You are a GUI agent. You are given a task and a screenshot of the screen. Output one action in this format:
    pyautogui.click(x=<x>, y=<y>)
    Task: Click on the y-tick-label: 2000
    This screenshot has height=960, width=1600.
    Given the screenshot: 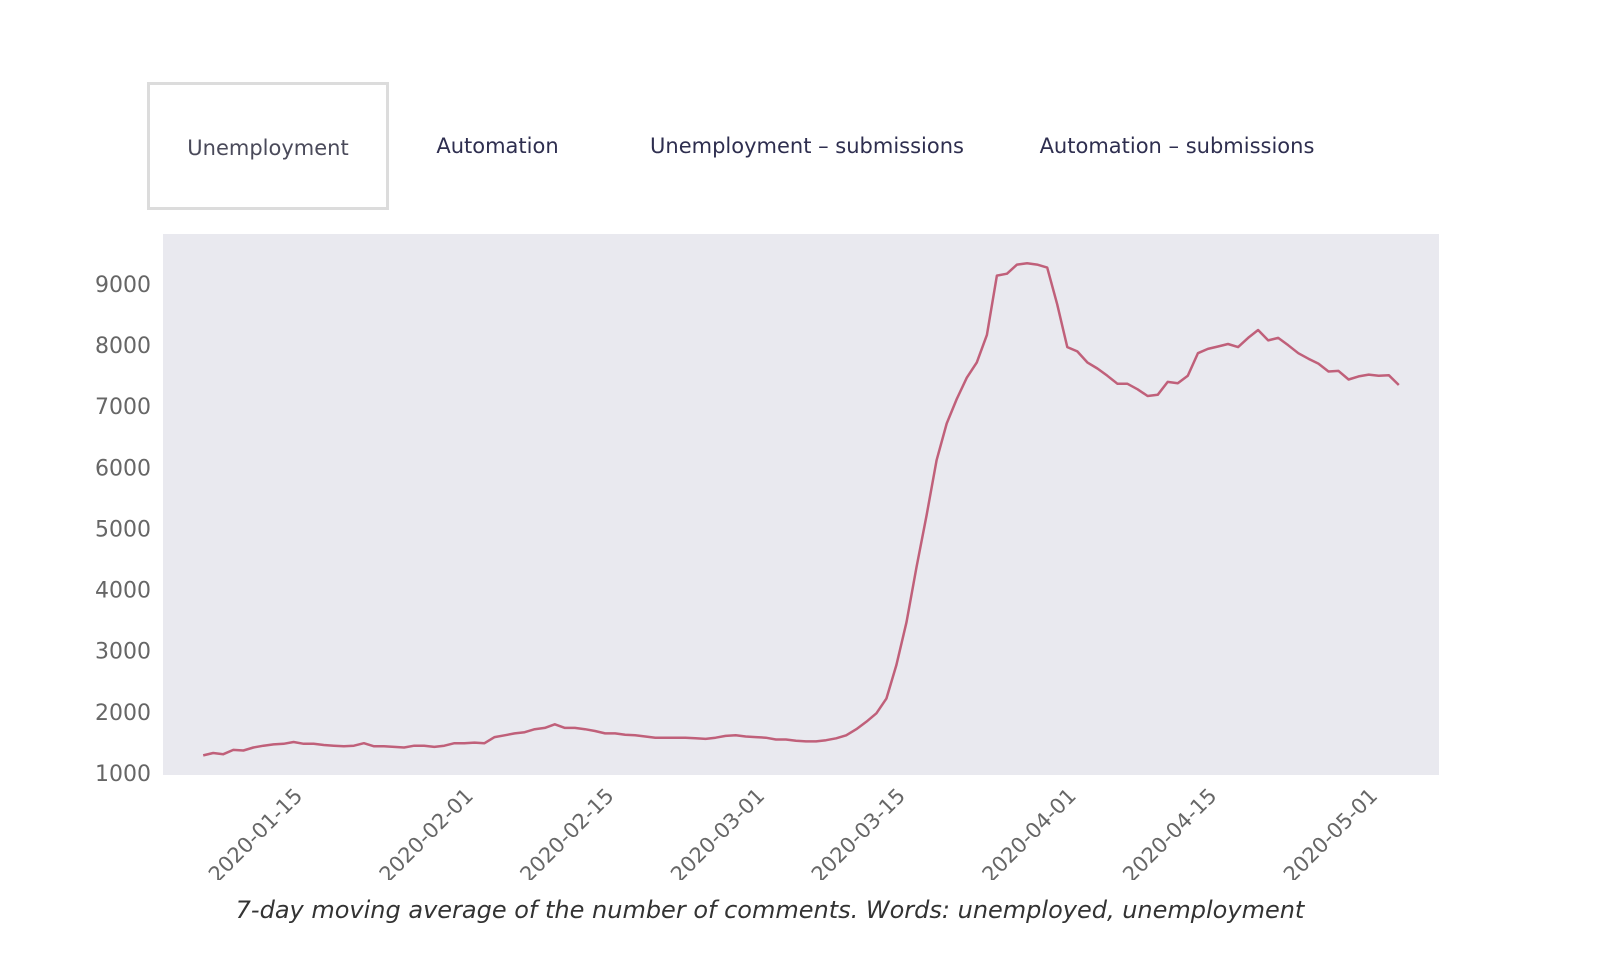 What is the action you would take?
    pyautogui.click(x=123, y=713)
    